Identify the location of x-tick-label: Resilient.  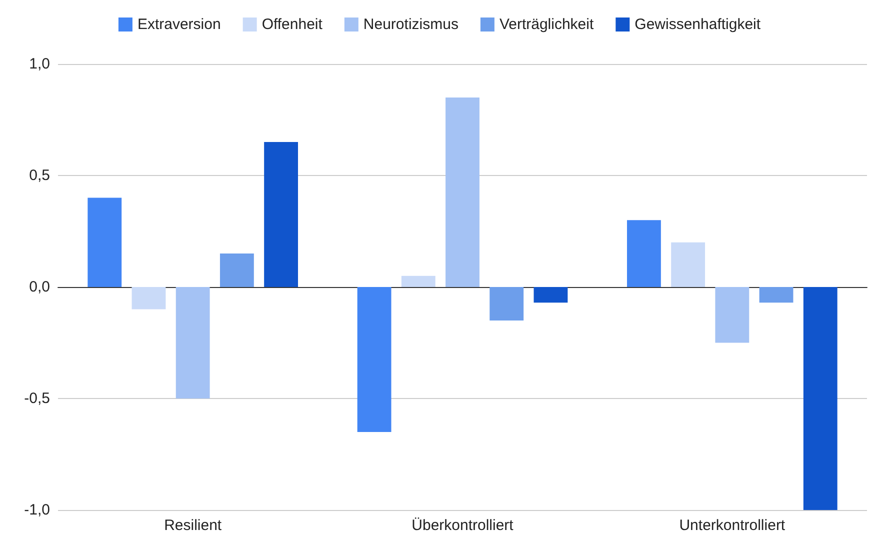
(193, 525).